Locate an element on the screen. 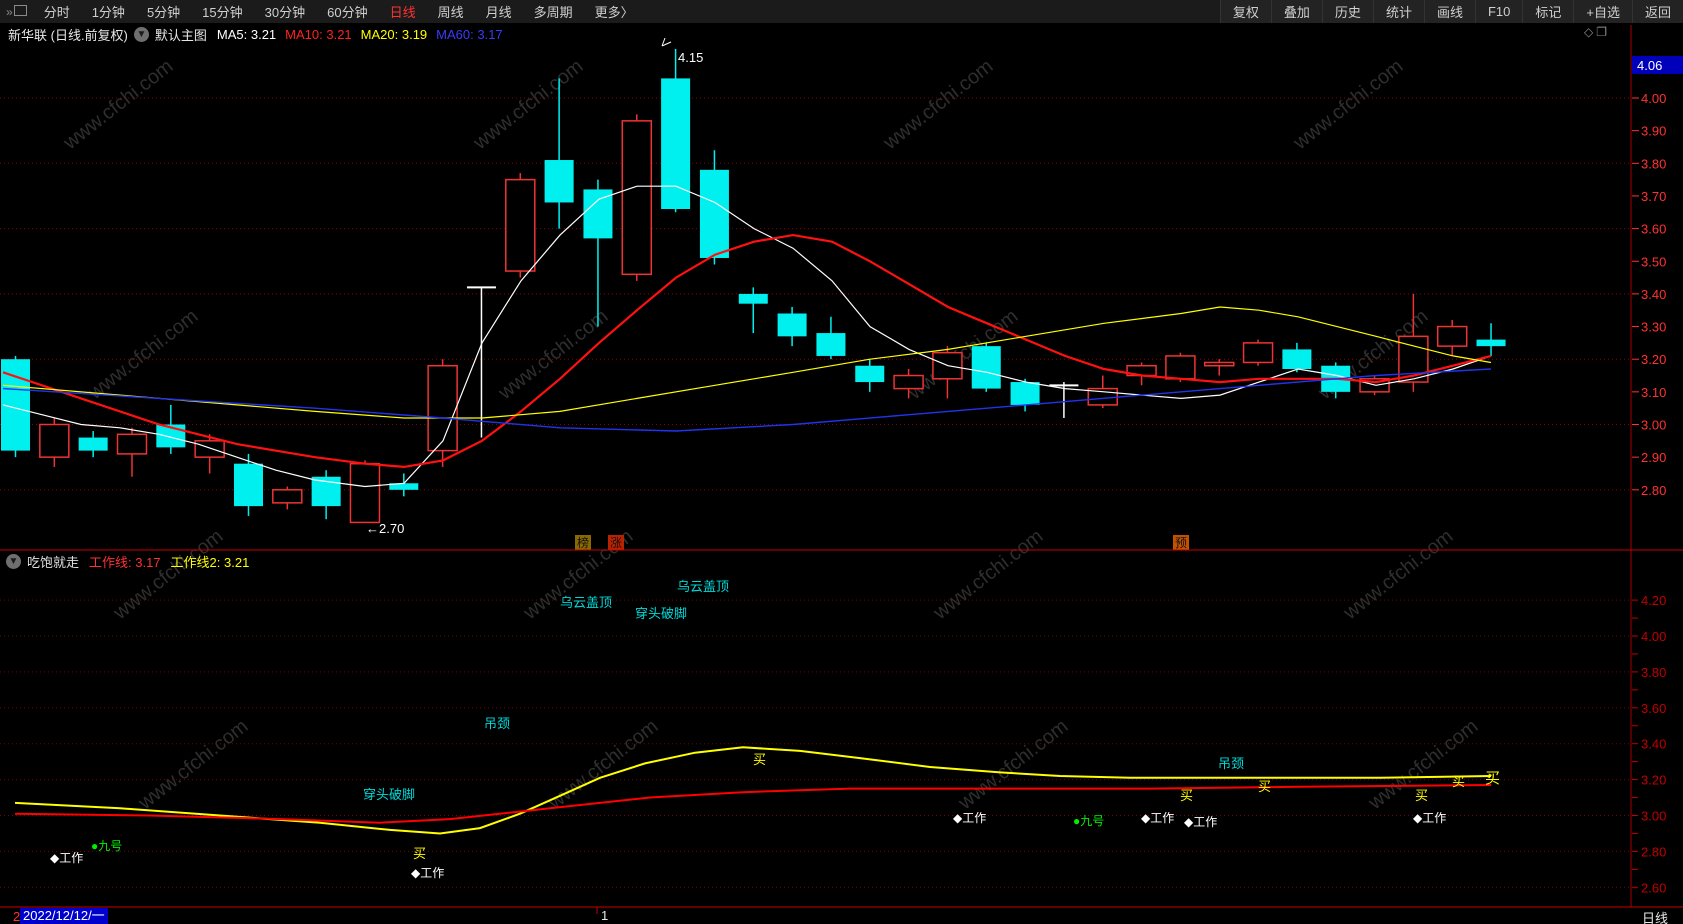 This screenshot has width=1683, height=924. indicator-axis-label: 3.00 is located at coordinates (1653, 816).